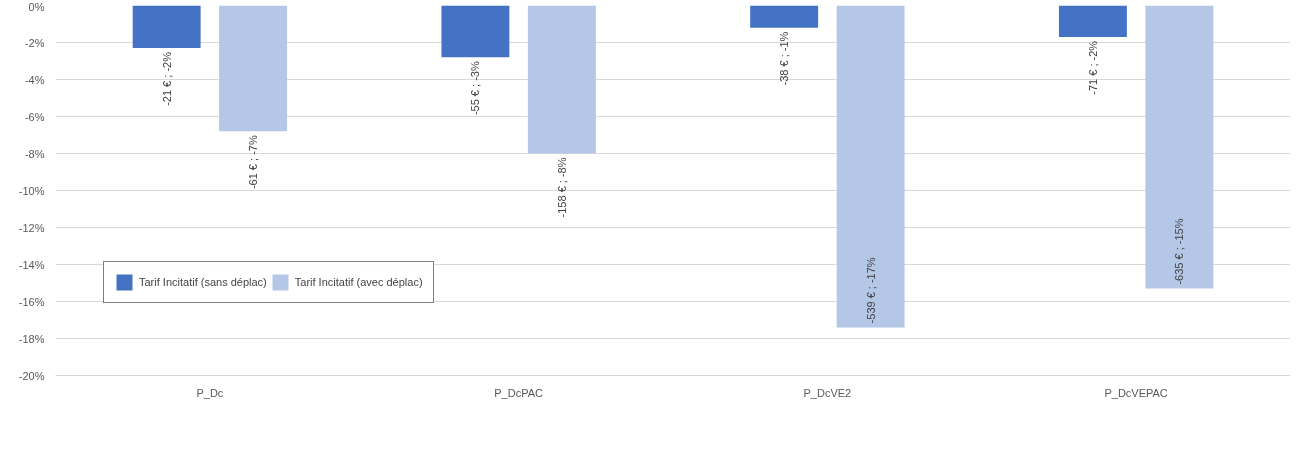  What do you see at coordinates (203, 282) in the screenshot?
I see `legend-label: Tarif Incitatif (sans déplac)` at bounding box center [203, 282].